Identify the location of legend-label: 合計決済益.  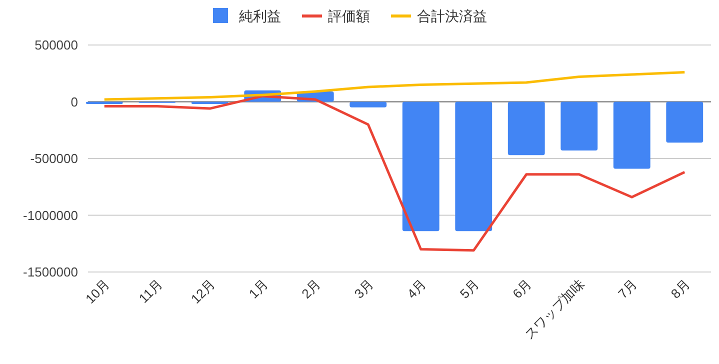
(452, 16).